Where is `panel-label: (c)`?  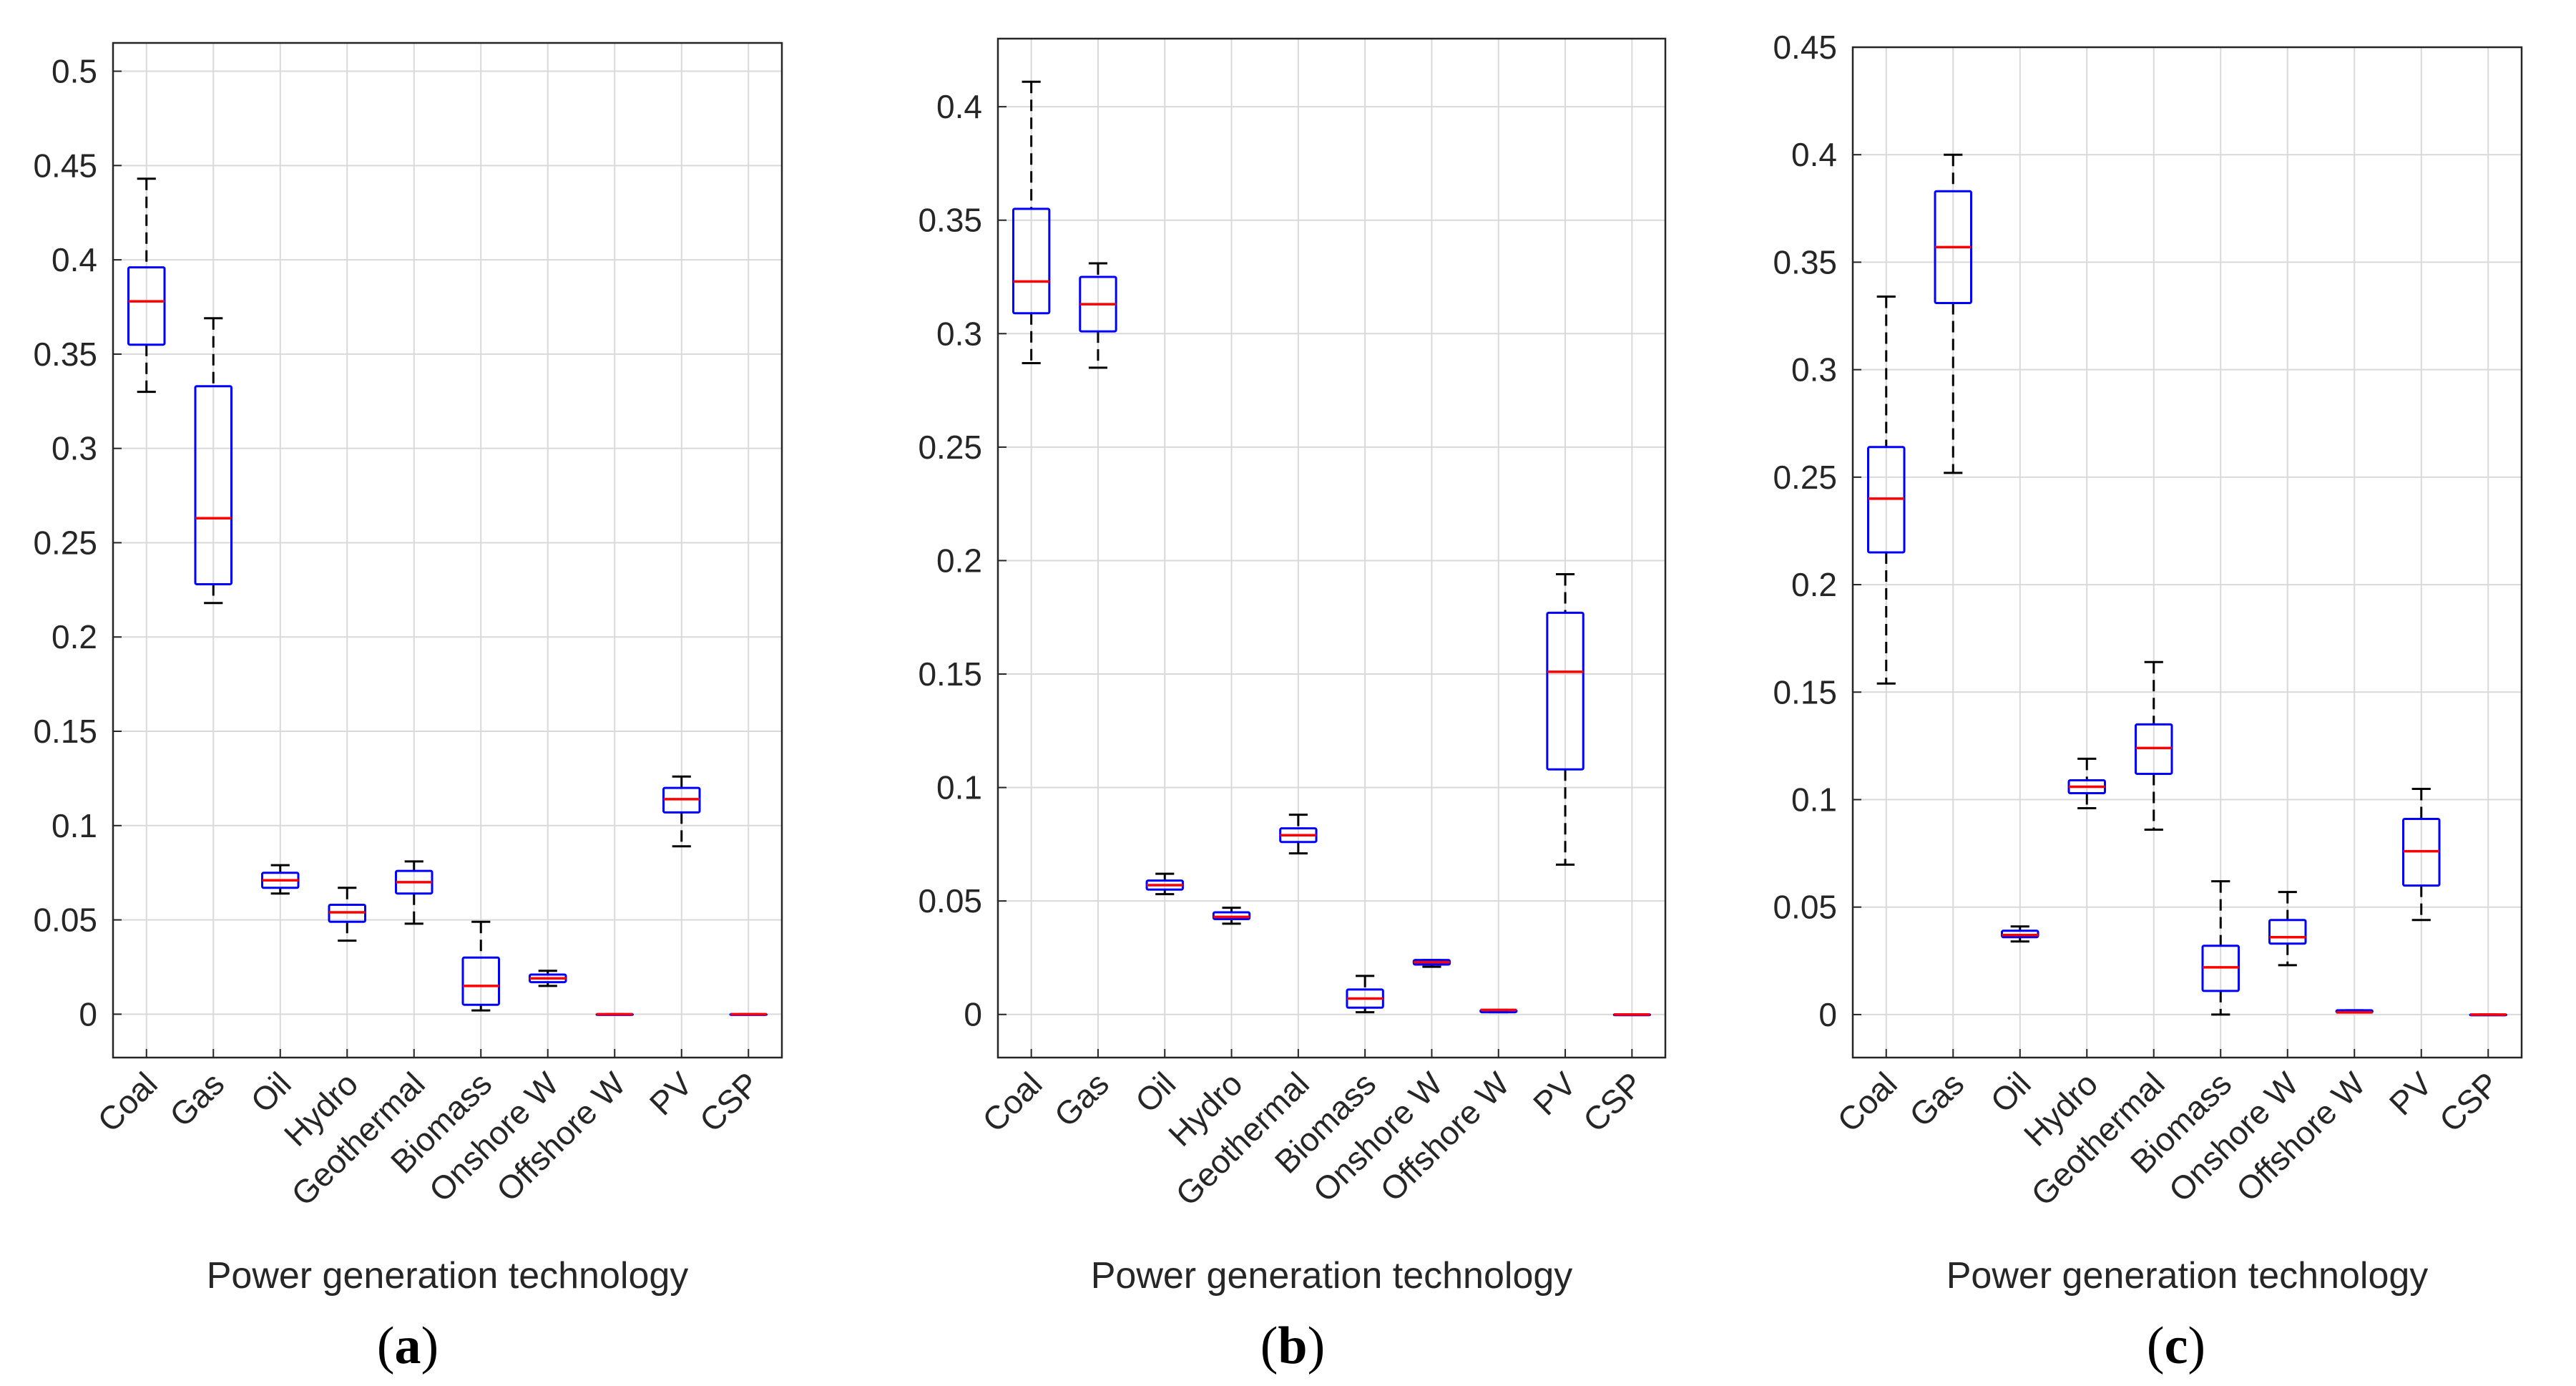
panel-label: (c) is located at coordinates (2176, 1346).